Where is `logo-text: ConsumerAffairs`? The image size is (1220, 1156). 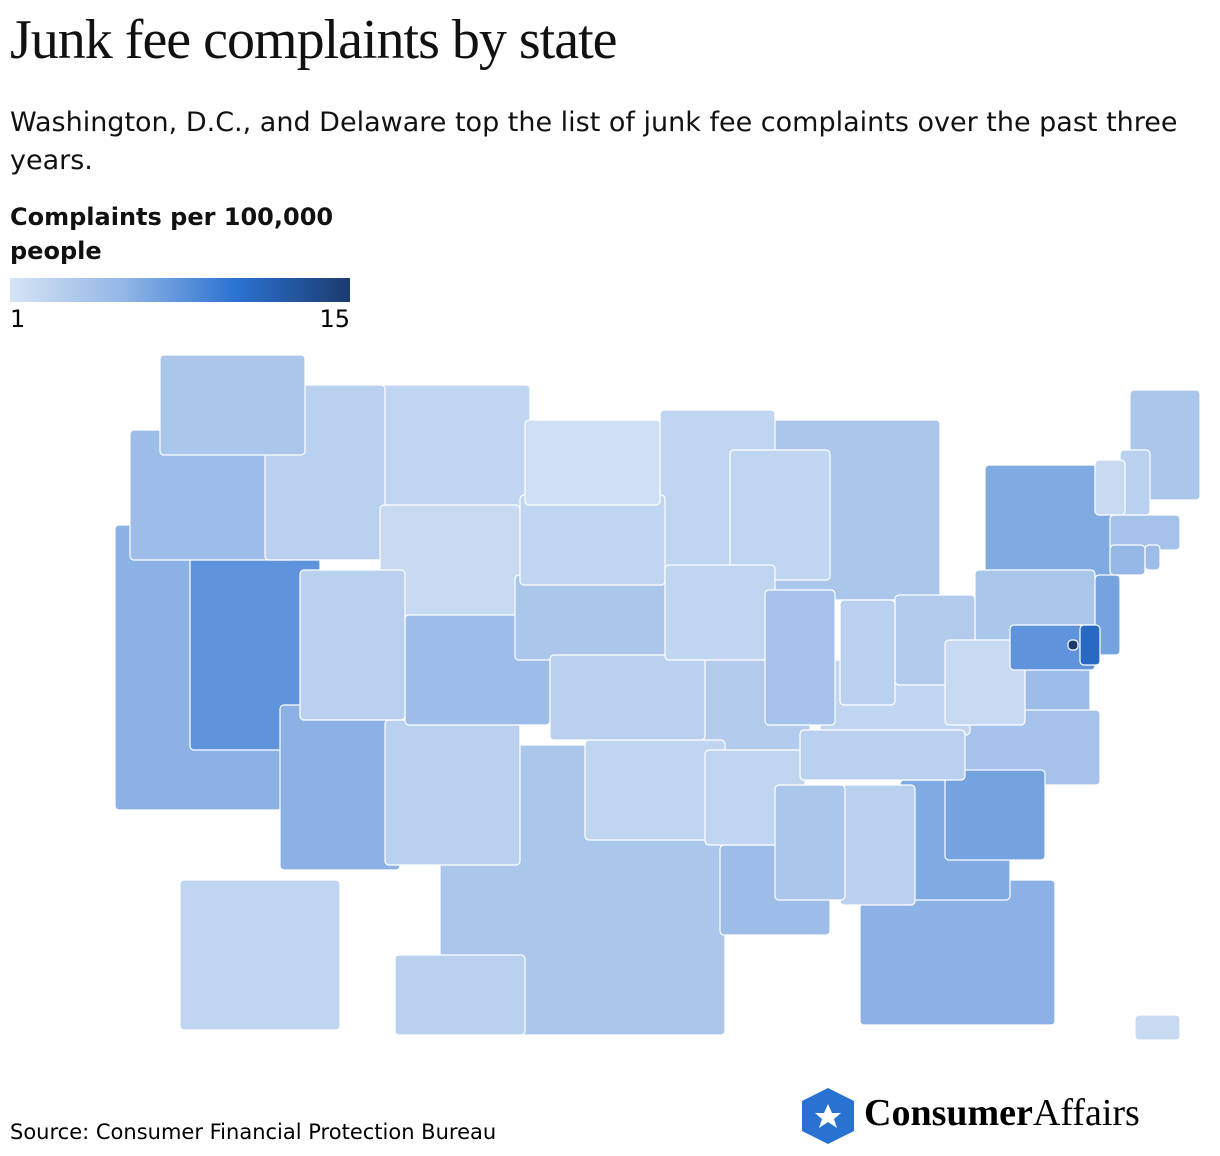
logo-text: ConsumerAffairs is located at coordinates (1002, 1113).